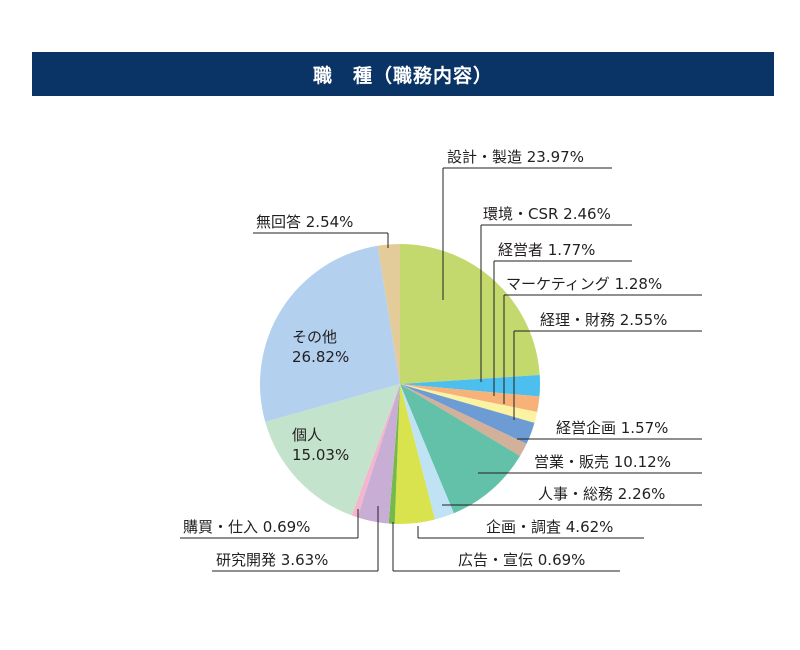 This screenshot has height=650, width=800. Describe the element at coordinates (549, 527) in the screenshot. I see `label-slice-9: 企画・調査 4.62%` at that location.